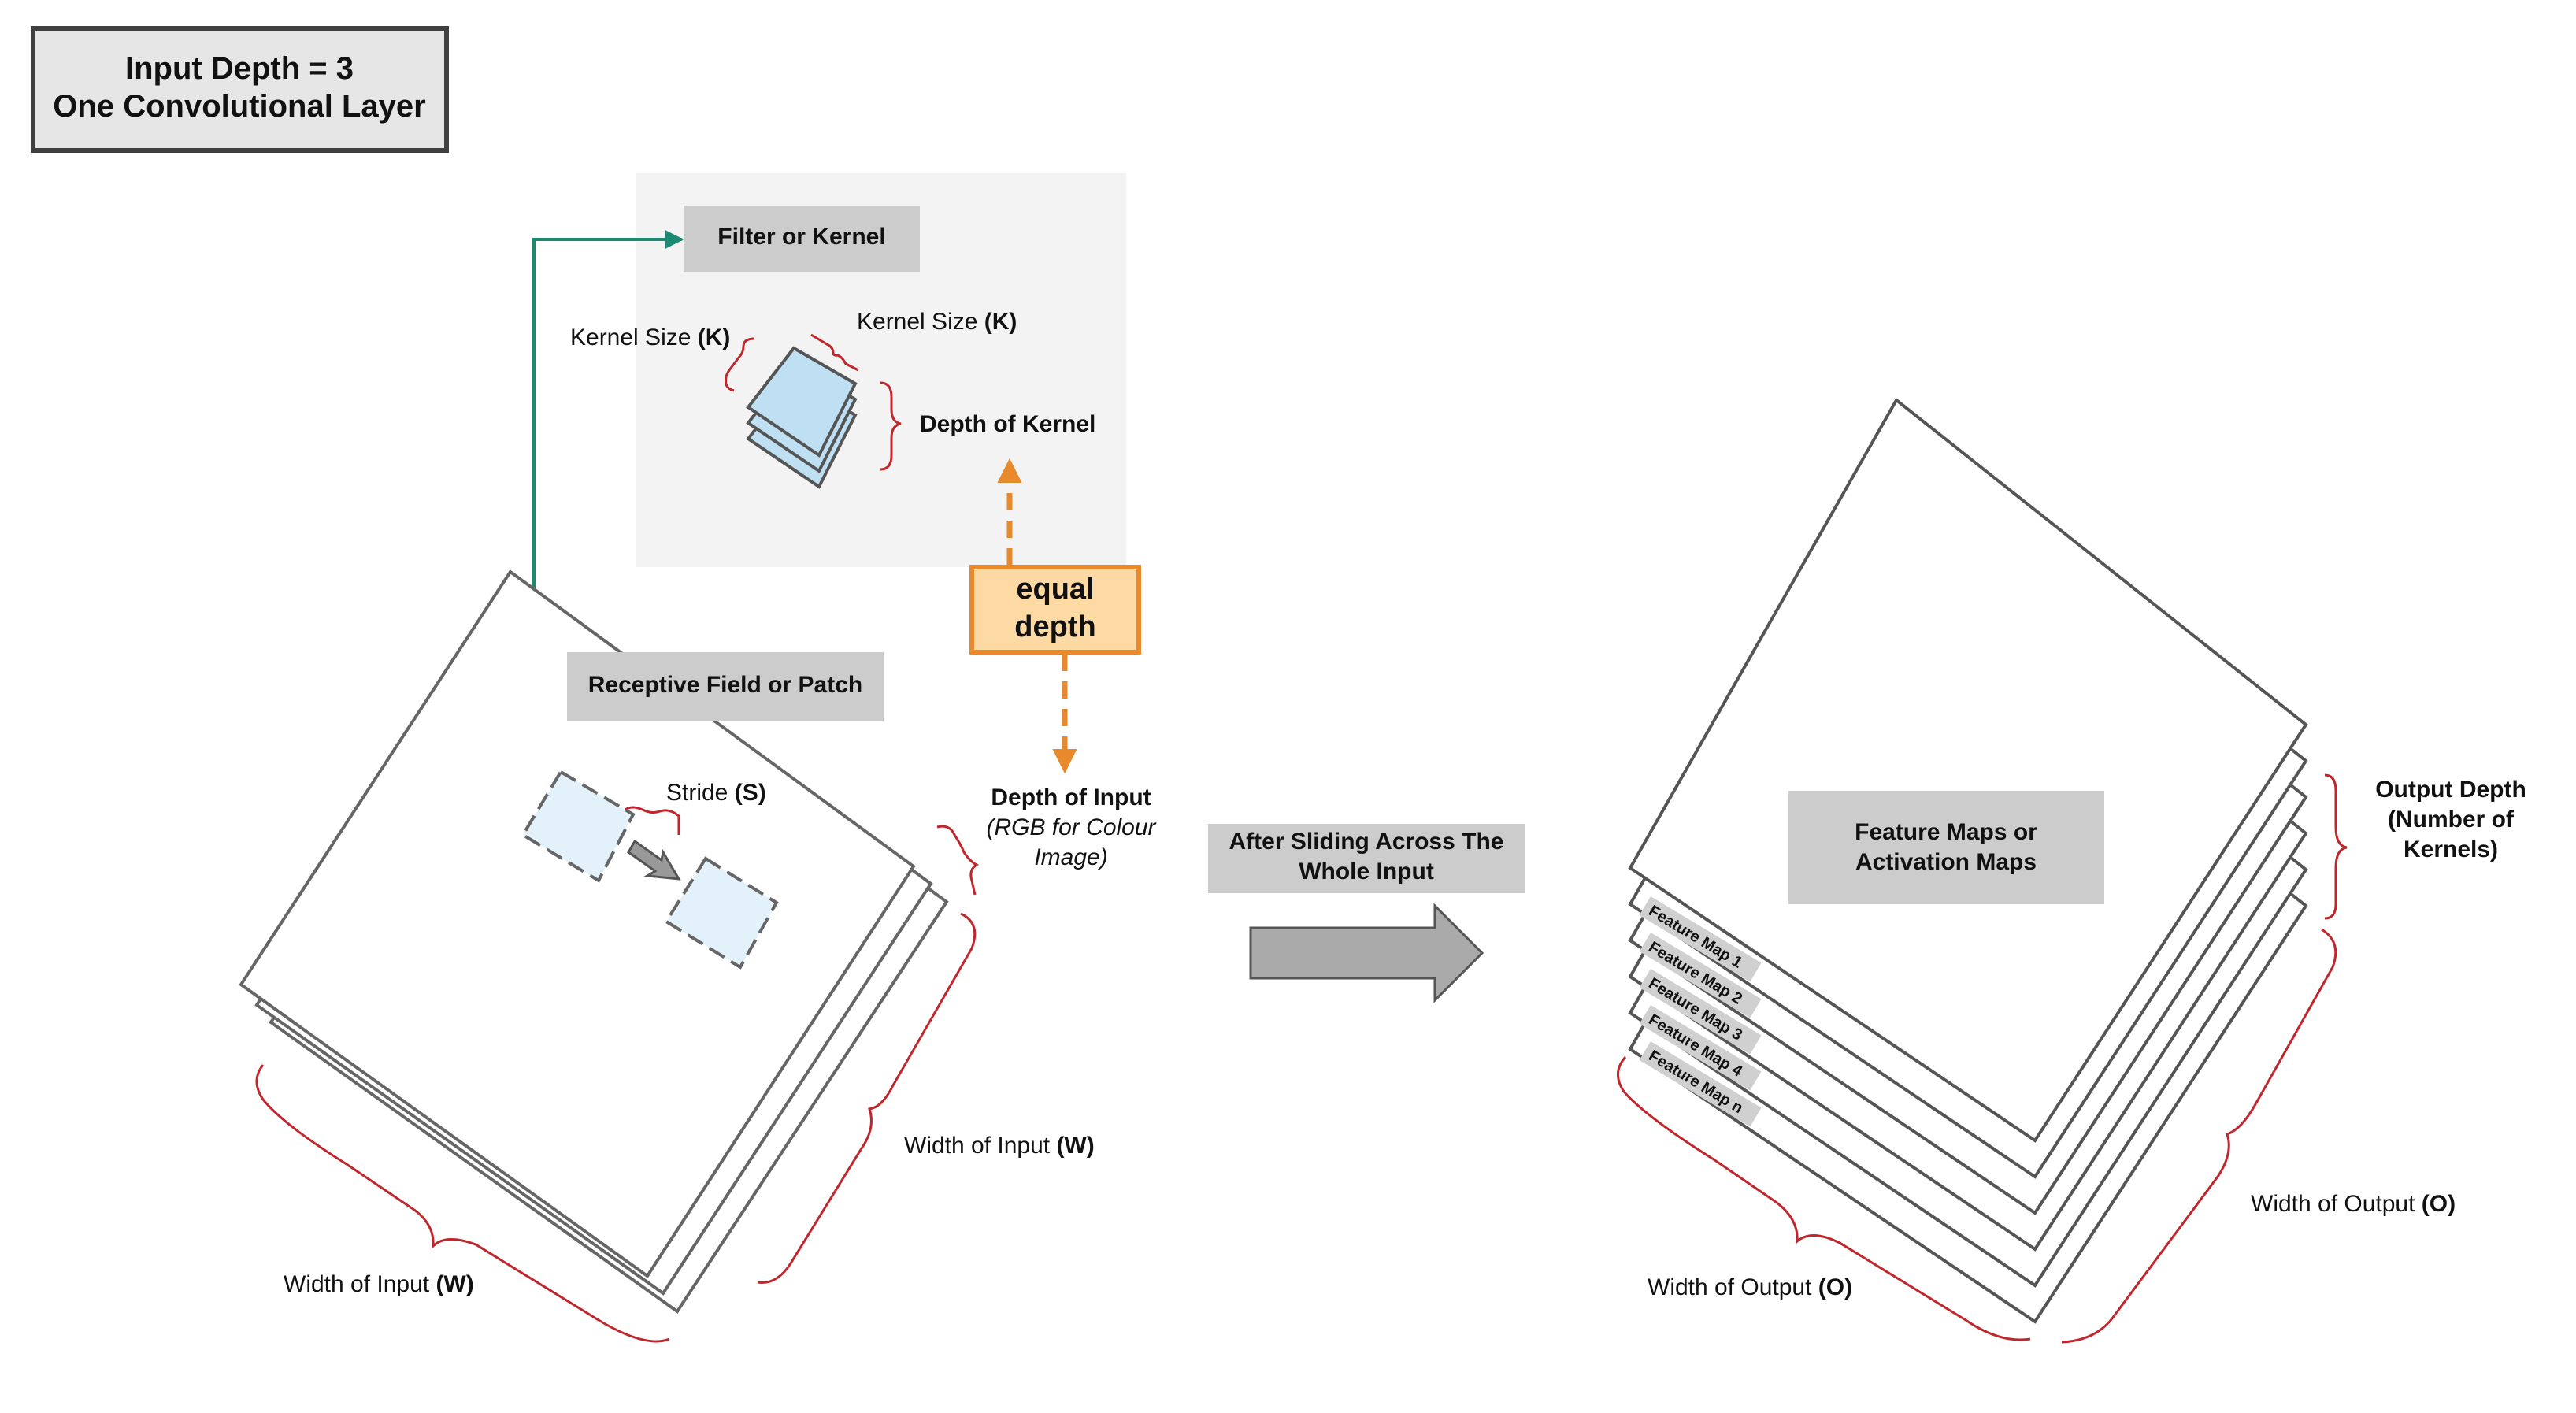 Image resolution: width=2576 pixels, height=1413 pixels. I want to click on depth-of-kernel-label: Depth of Kernel, so click(1007, 424).